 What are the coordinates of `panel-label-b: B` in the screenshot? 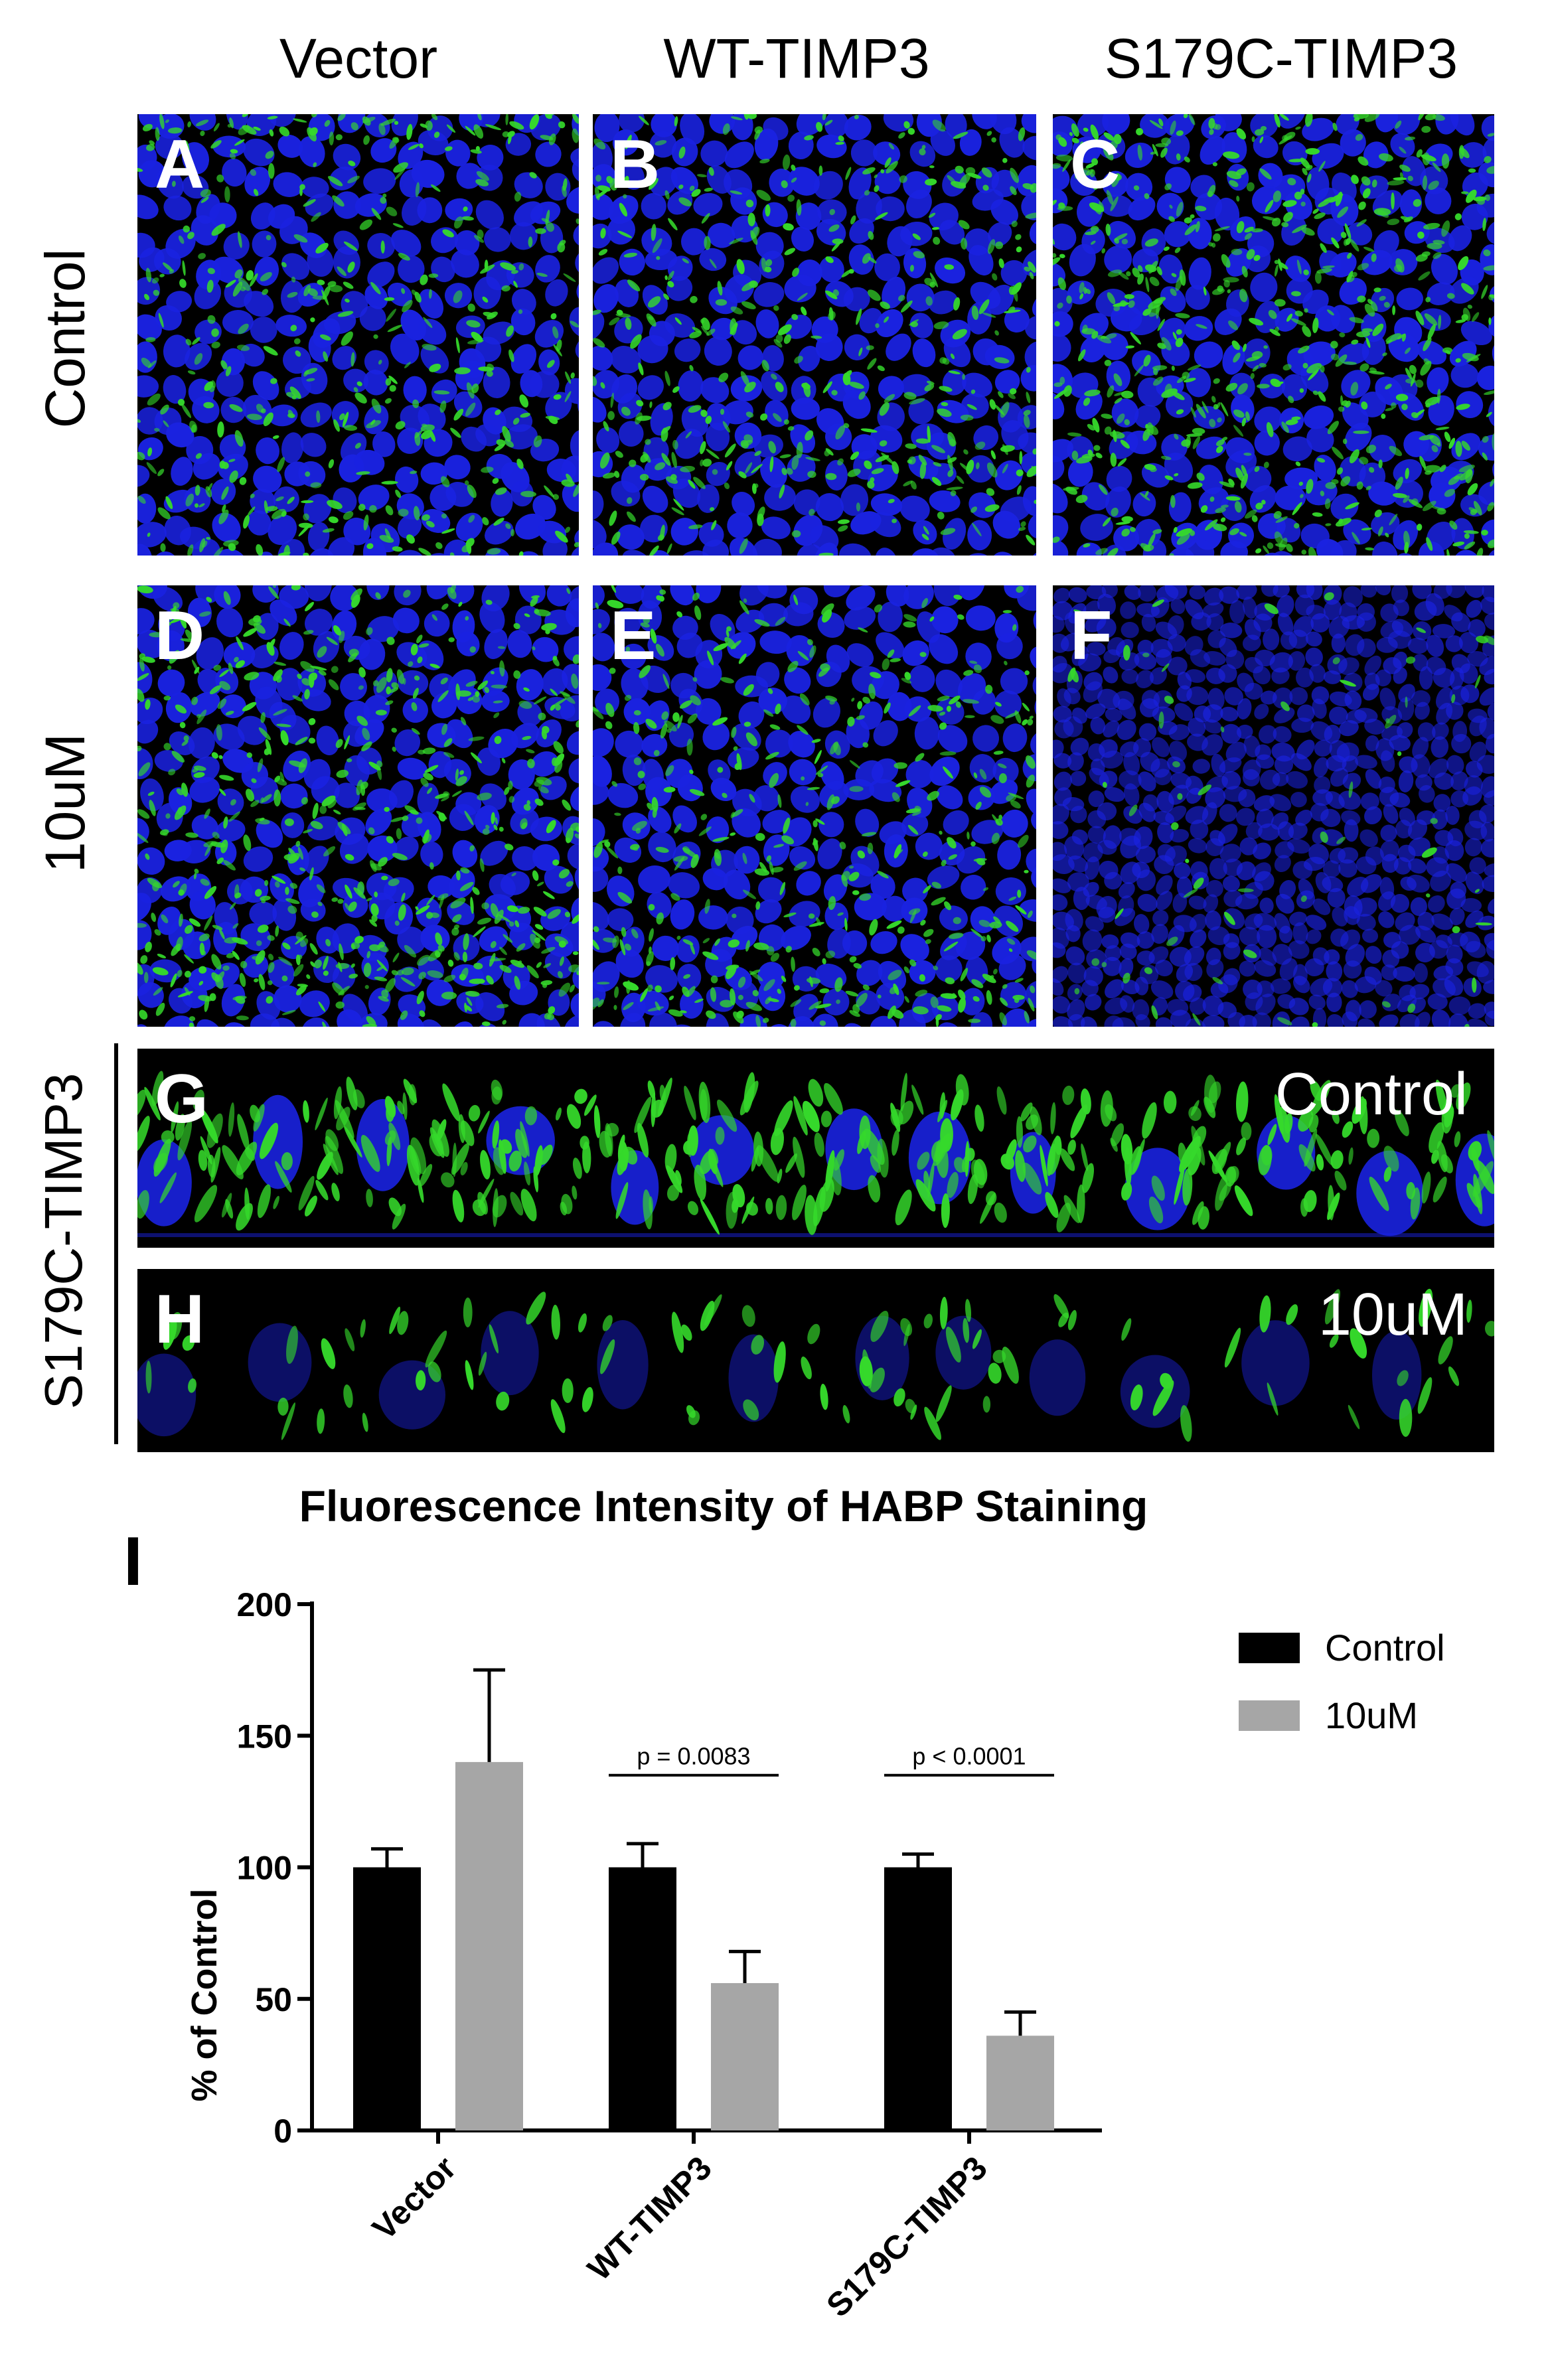 It's located at (635, 164).